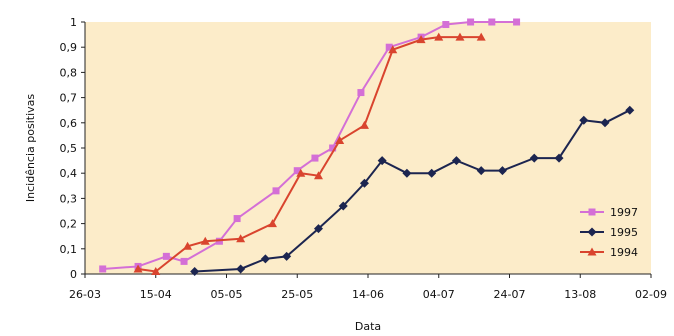 The image size is (674, 336). Describe the element at coordinates (69, 47) in the screenshot. I see `y-tick-label: 0,9` at that location.